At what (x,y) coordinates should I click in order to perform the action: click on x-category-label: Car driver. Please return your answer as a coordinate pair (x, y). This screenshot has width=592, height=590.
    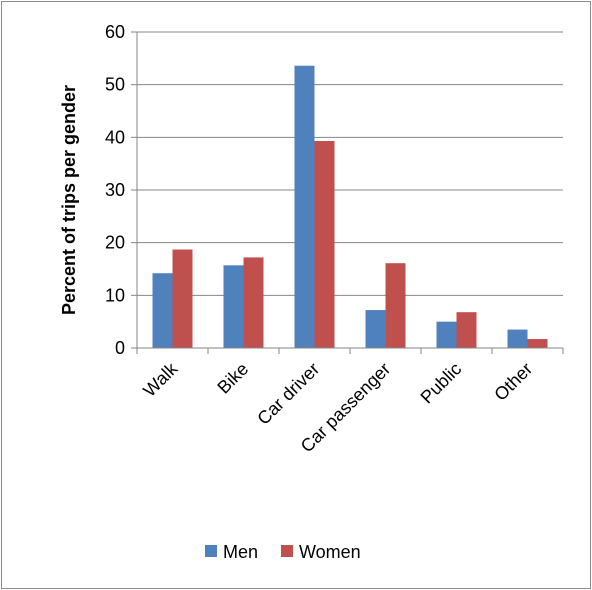
    Looking at the image, I should click on (288, 394).